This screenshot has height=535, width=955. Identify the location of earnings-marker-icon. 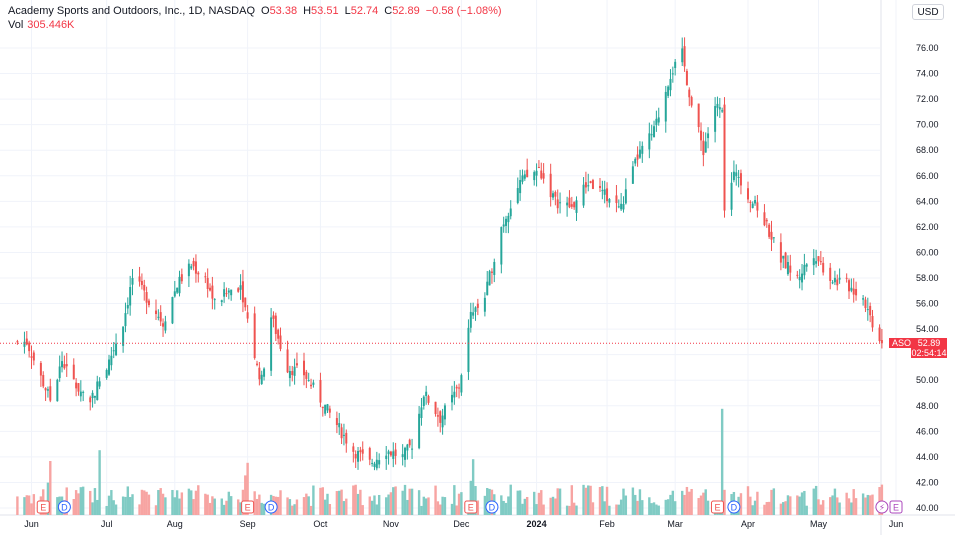
(896, 507).